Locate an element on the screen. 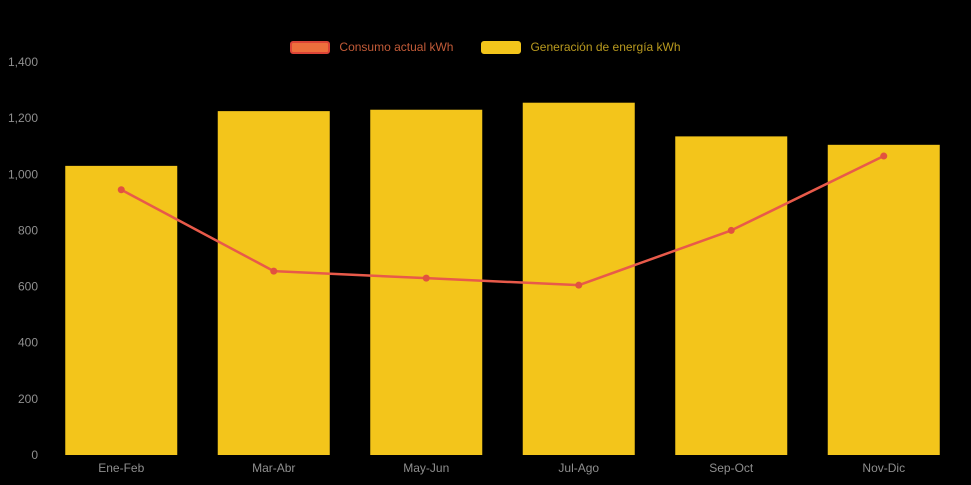 Image resolution: width=971 pixels, height=485 pixels. y-tick-label: 600 is located at coordinates (28, 287).